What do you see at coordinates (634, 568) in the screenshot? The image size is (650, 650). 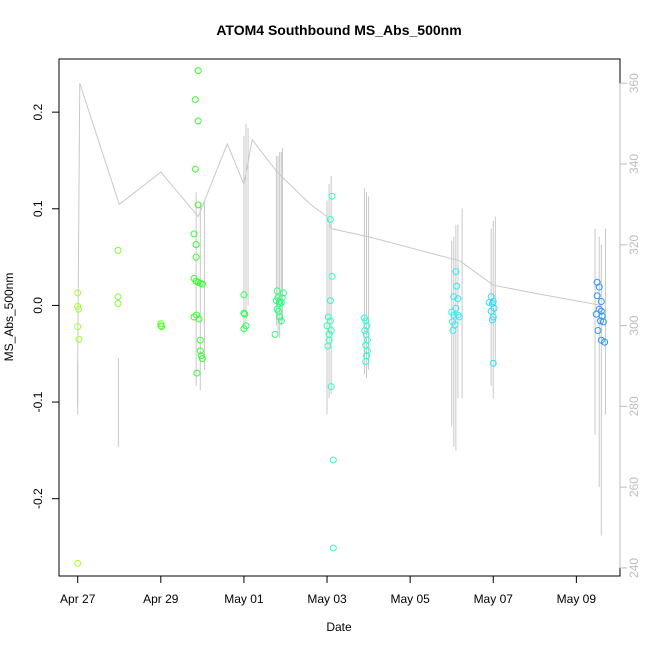 I see `y2-tick-label: 240` at bounding box center [634, 568].